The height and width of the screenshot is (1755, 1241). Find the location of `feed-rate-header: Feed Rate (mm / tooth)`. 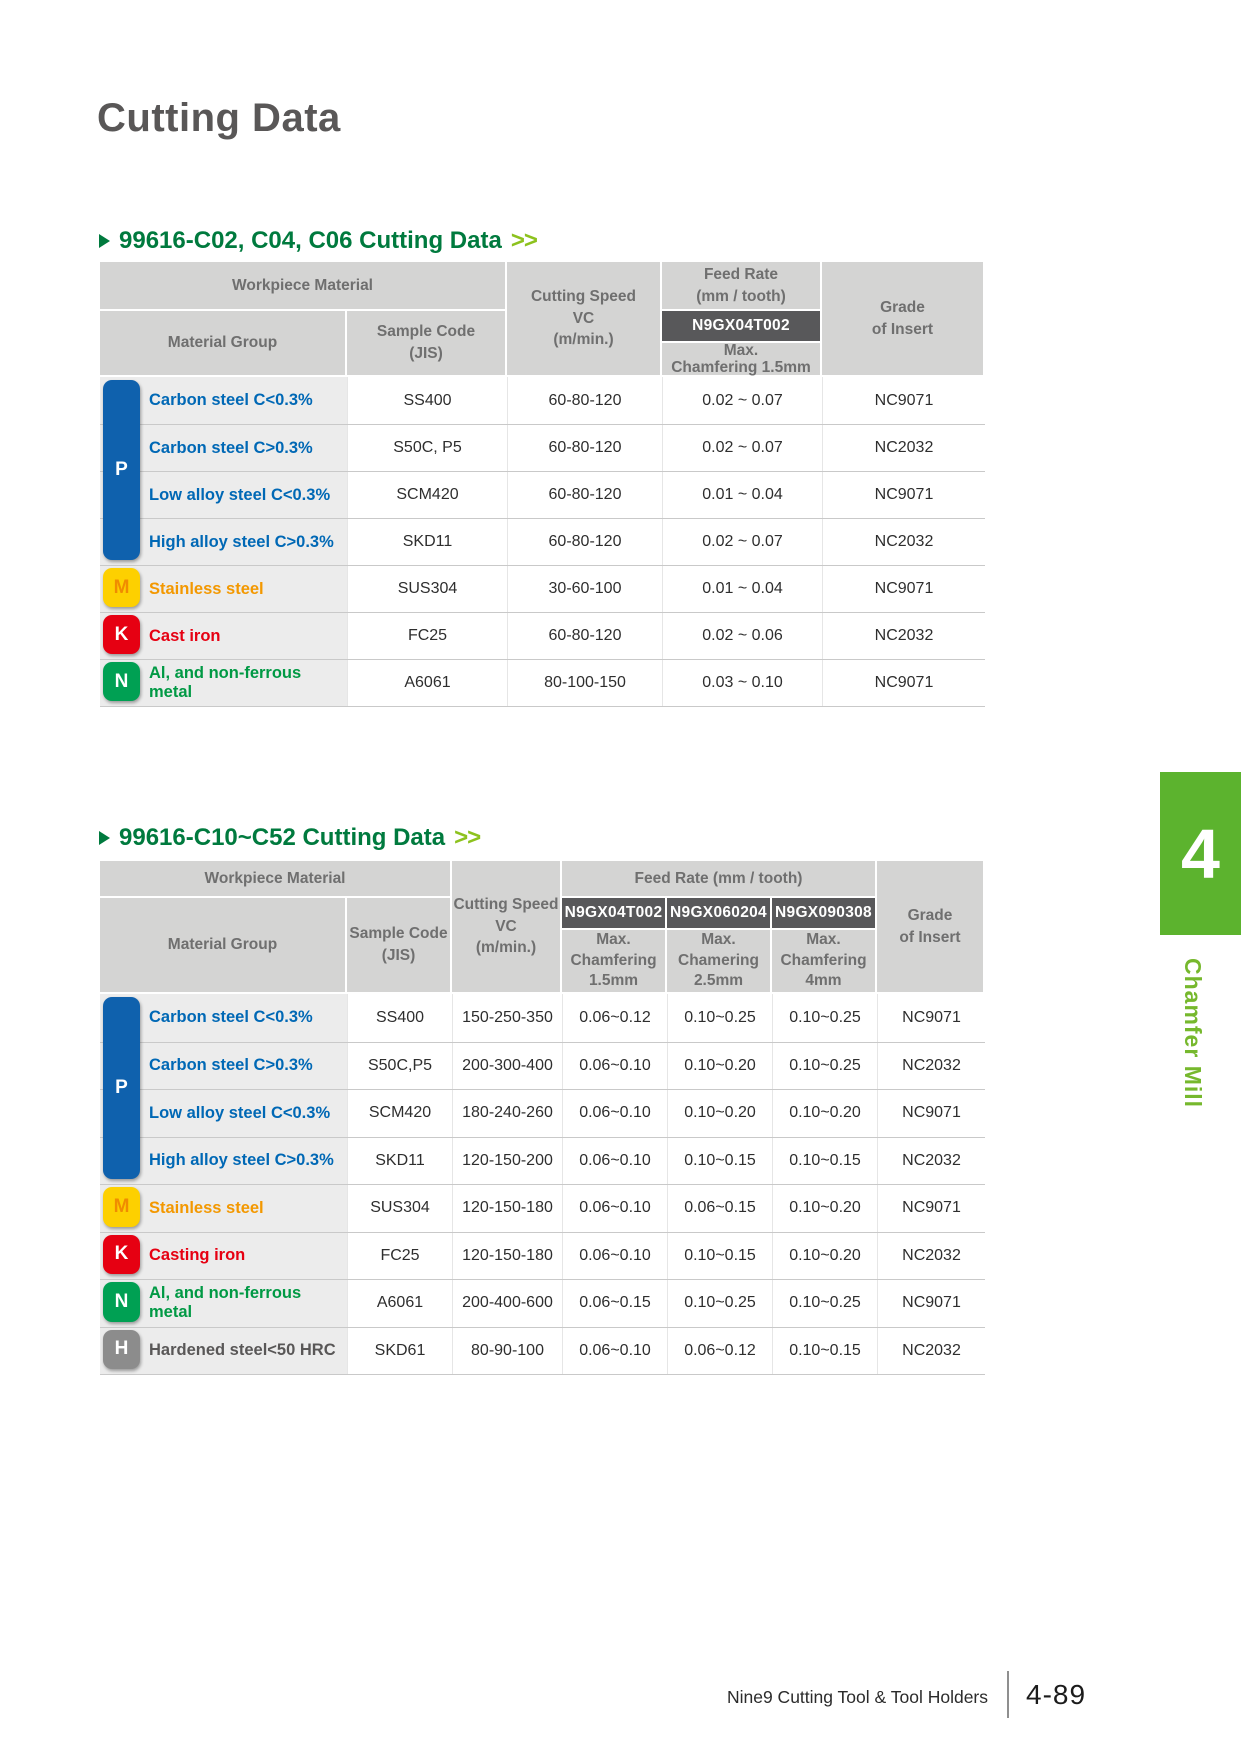

feed-rate-header: Feed Rate (mm / tooth) is located at coordinates (719, 879).